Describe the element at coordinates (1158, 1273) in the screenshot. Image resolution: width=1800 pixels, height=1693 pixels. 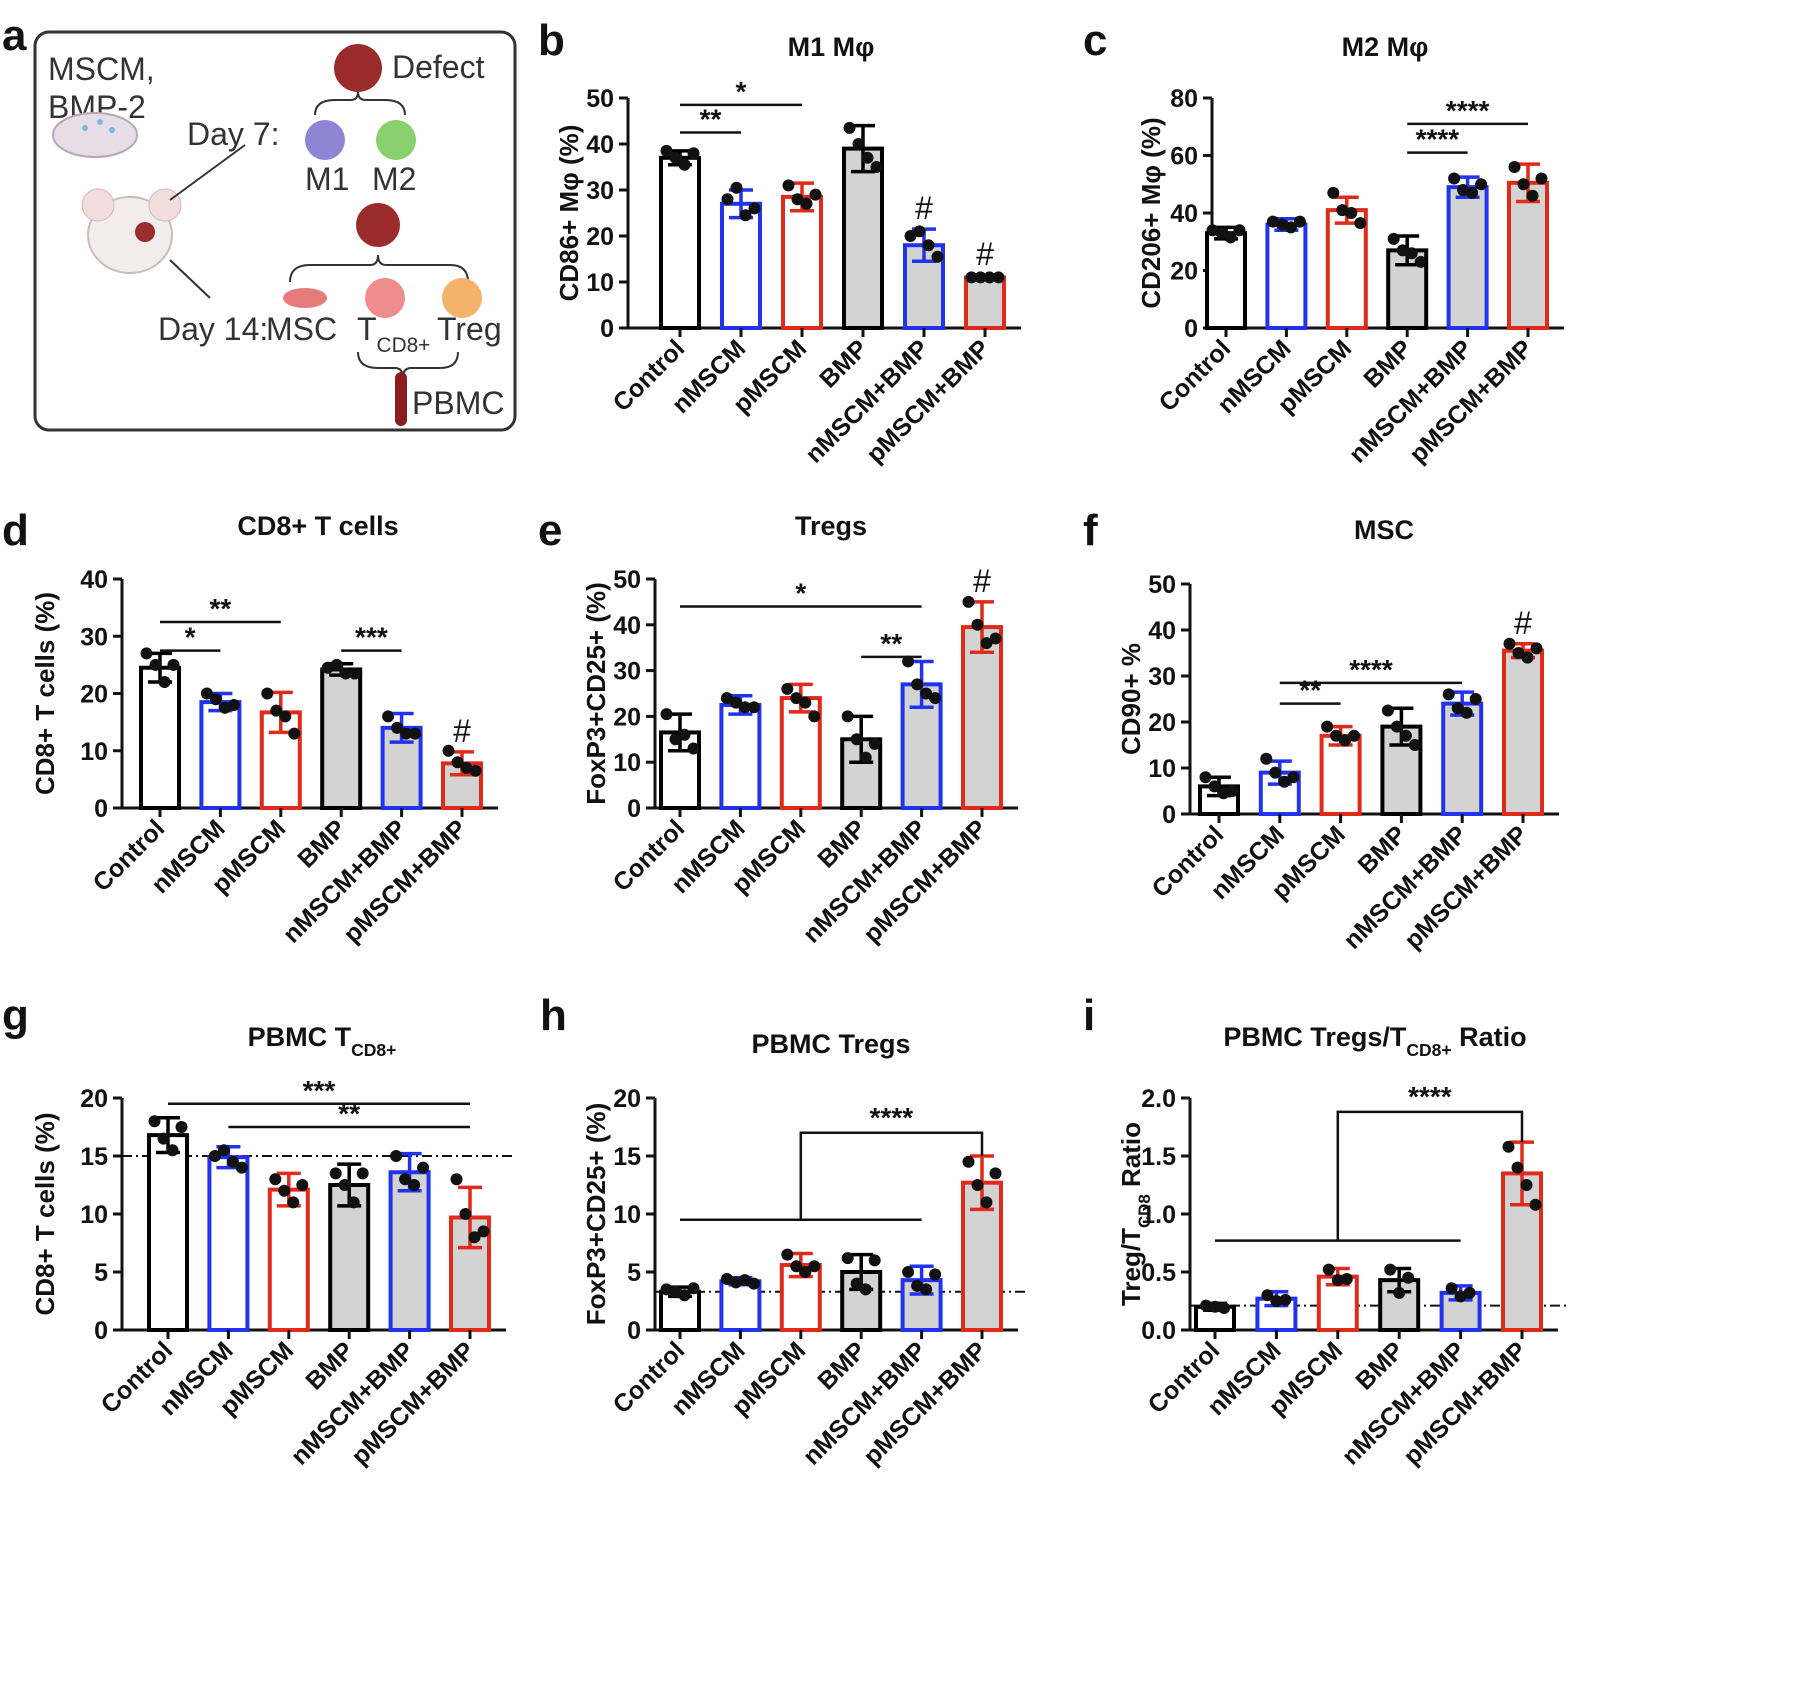
I see `y-tick-label: 0.5` at that location.